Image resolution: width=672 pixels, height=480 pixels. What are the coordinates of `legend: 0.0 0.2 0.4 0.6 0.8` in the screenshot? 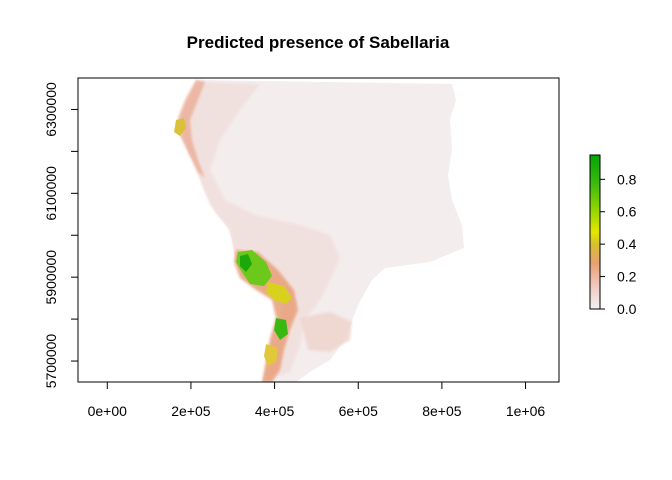 It's located at (613, 235).